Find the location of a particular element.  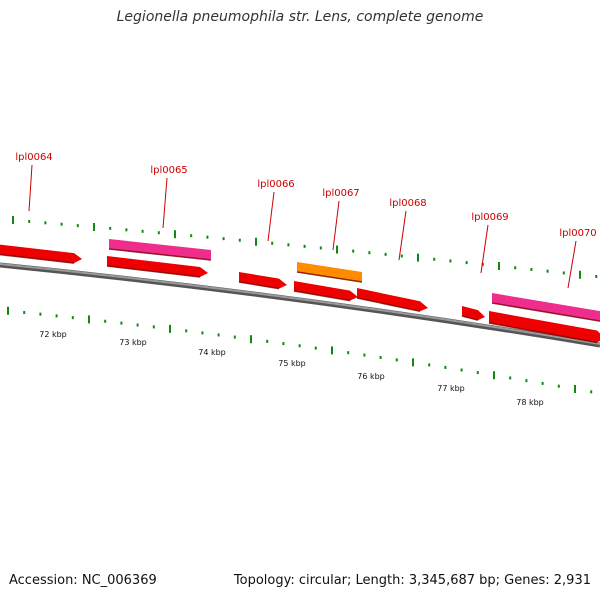

gene-label-lpl0070: lpl0070 is located at coordinates (577, 233).